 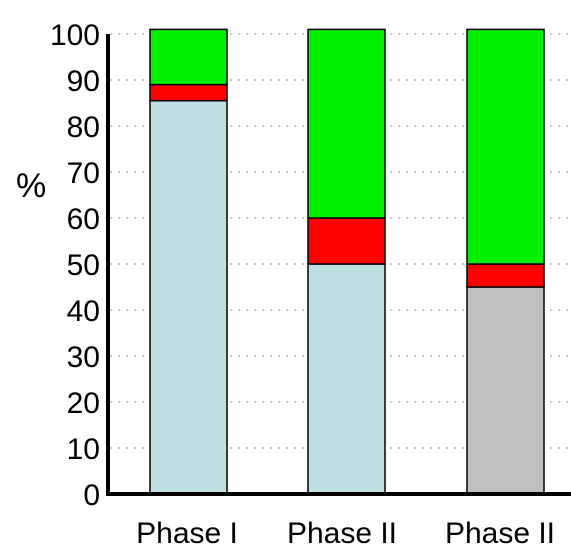 What do you see at coordinates (187, 533) in the screenshot?
I see `x-category-label: Phase I` at bounding box center [187, 533].